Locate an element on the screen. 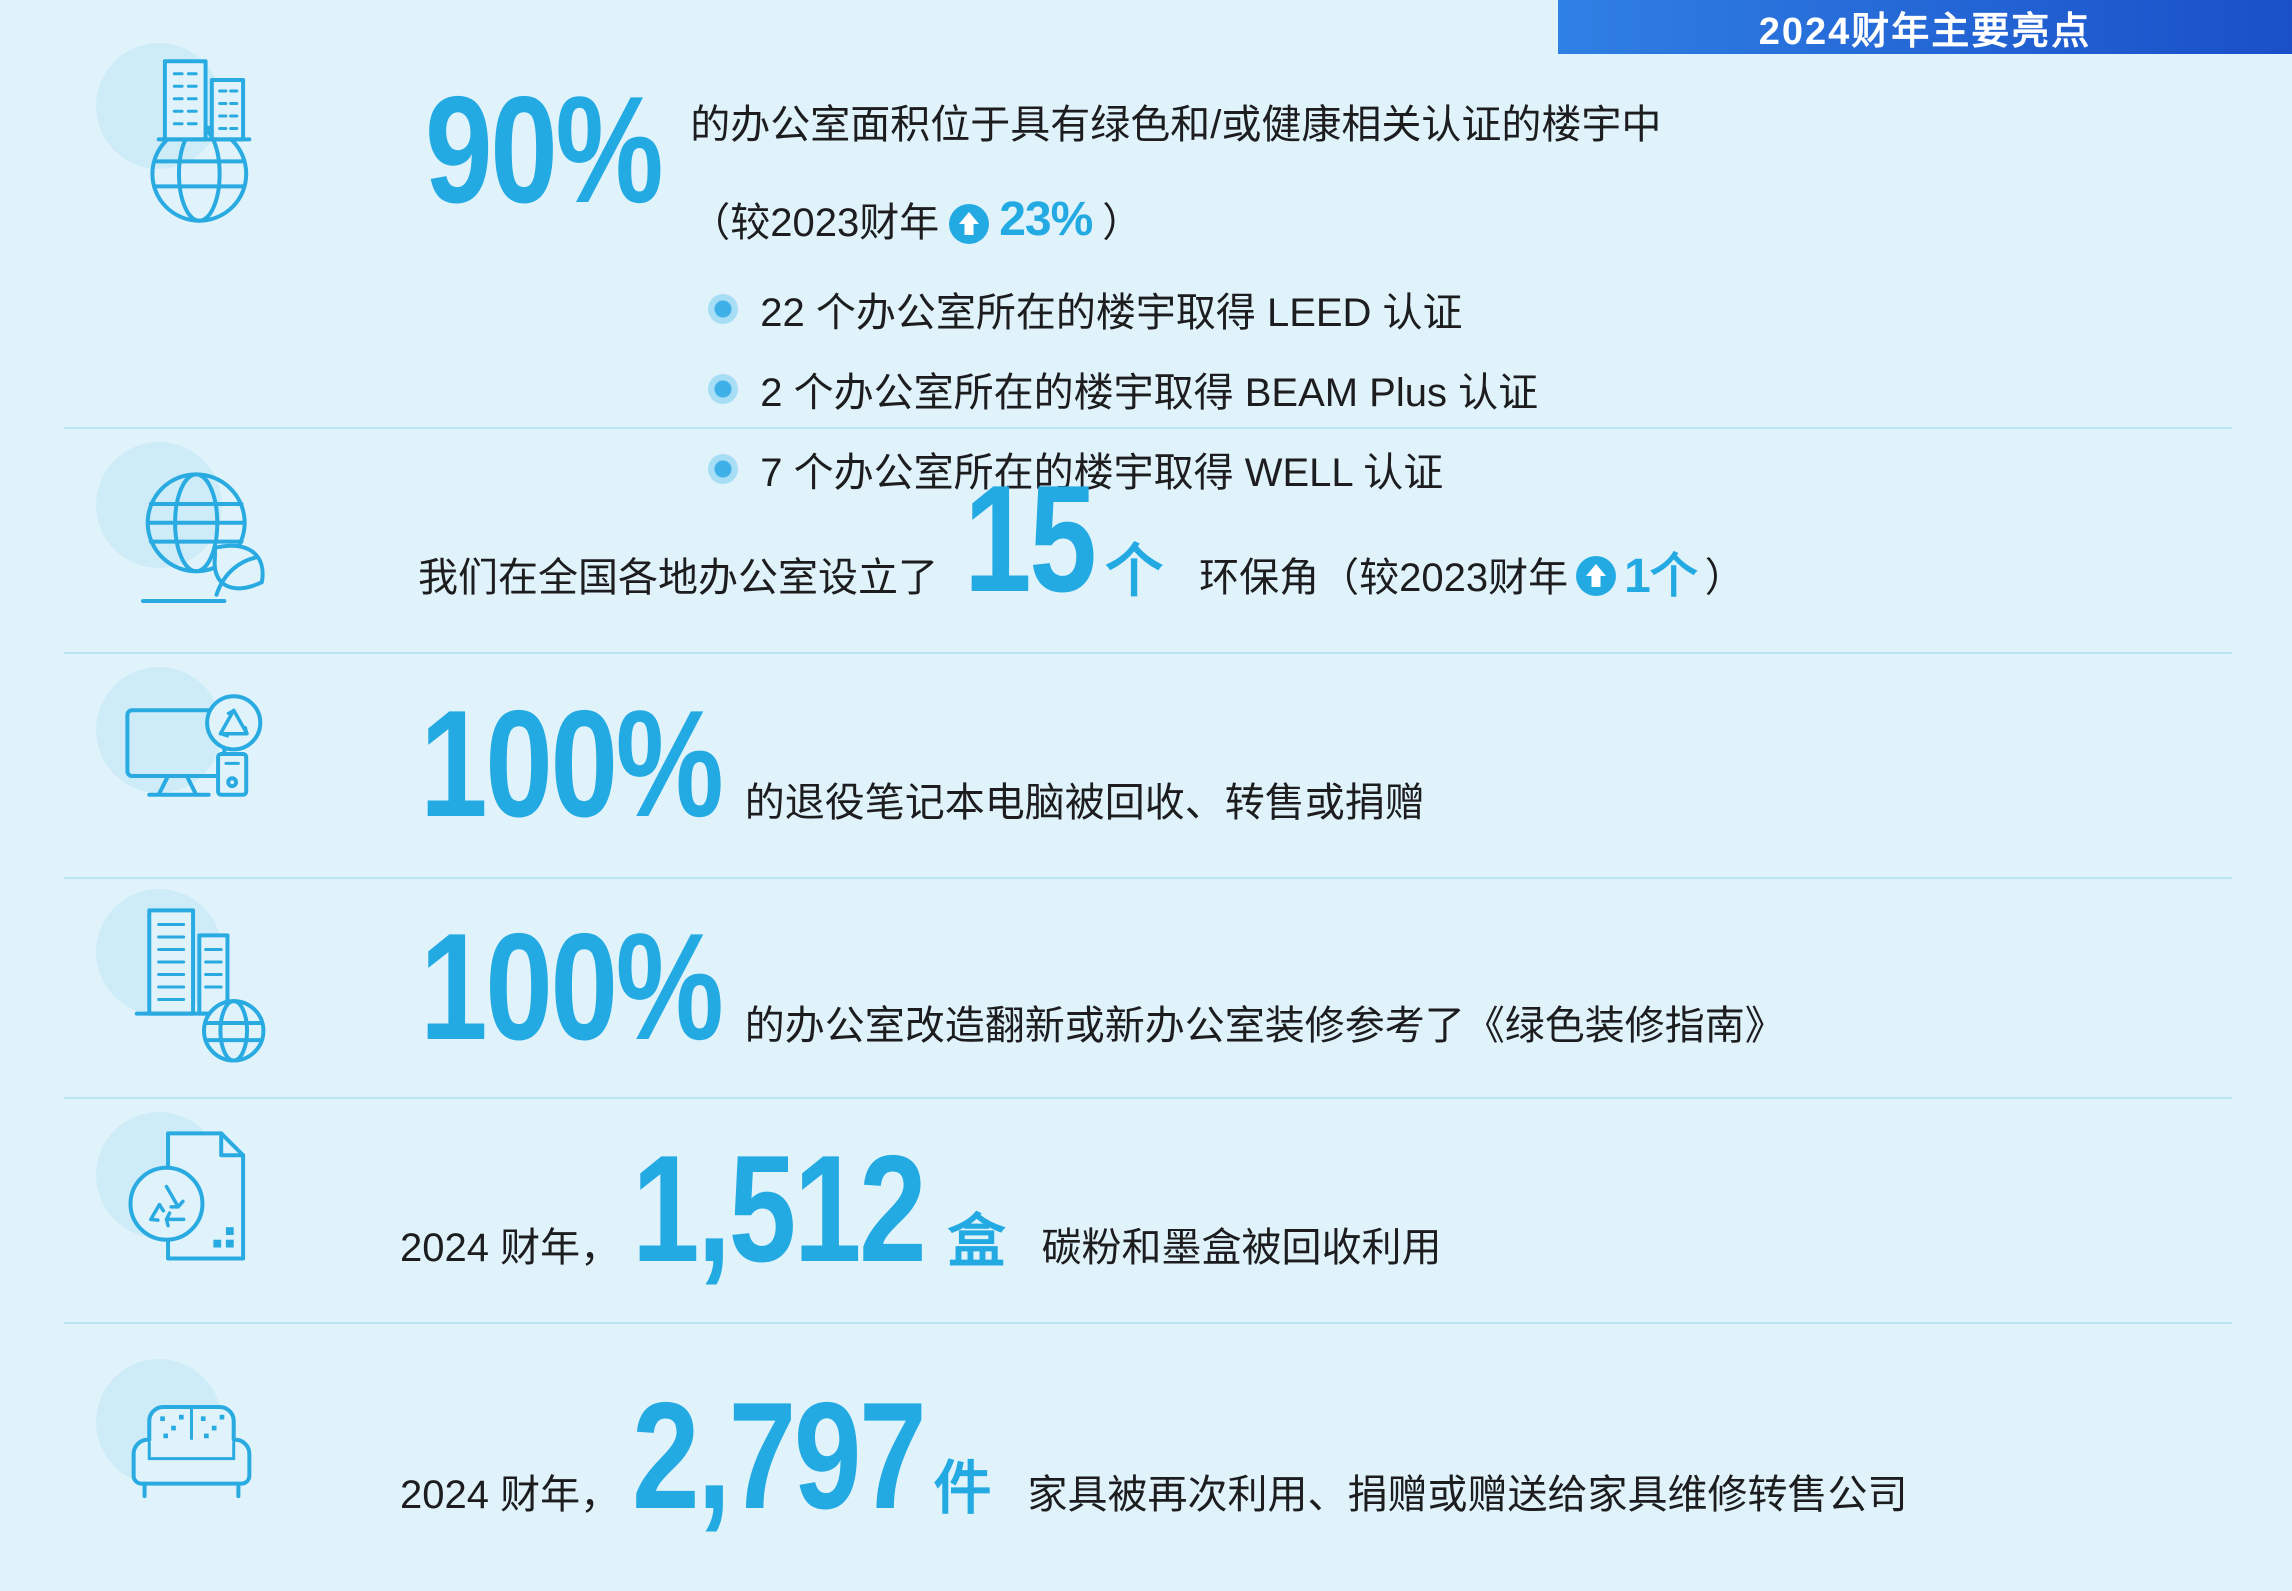 This screenshot has height=1591, width=2292. bullet-text-well: 7 个办公室所在的楼宇取得 WELL 认证 is located at coordinates (1102, 473).